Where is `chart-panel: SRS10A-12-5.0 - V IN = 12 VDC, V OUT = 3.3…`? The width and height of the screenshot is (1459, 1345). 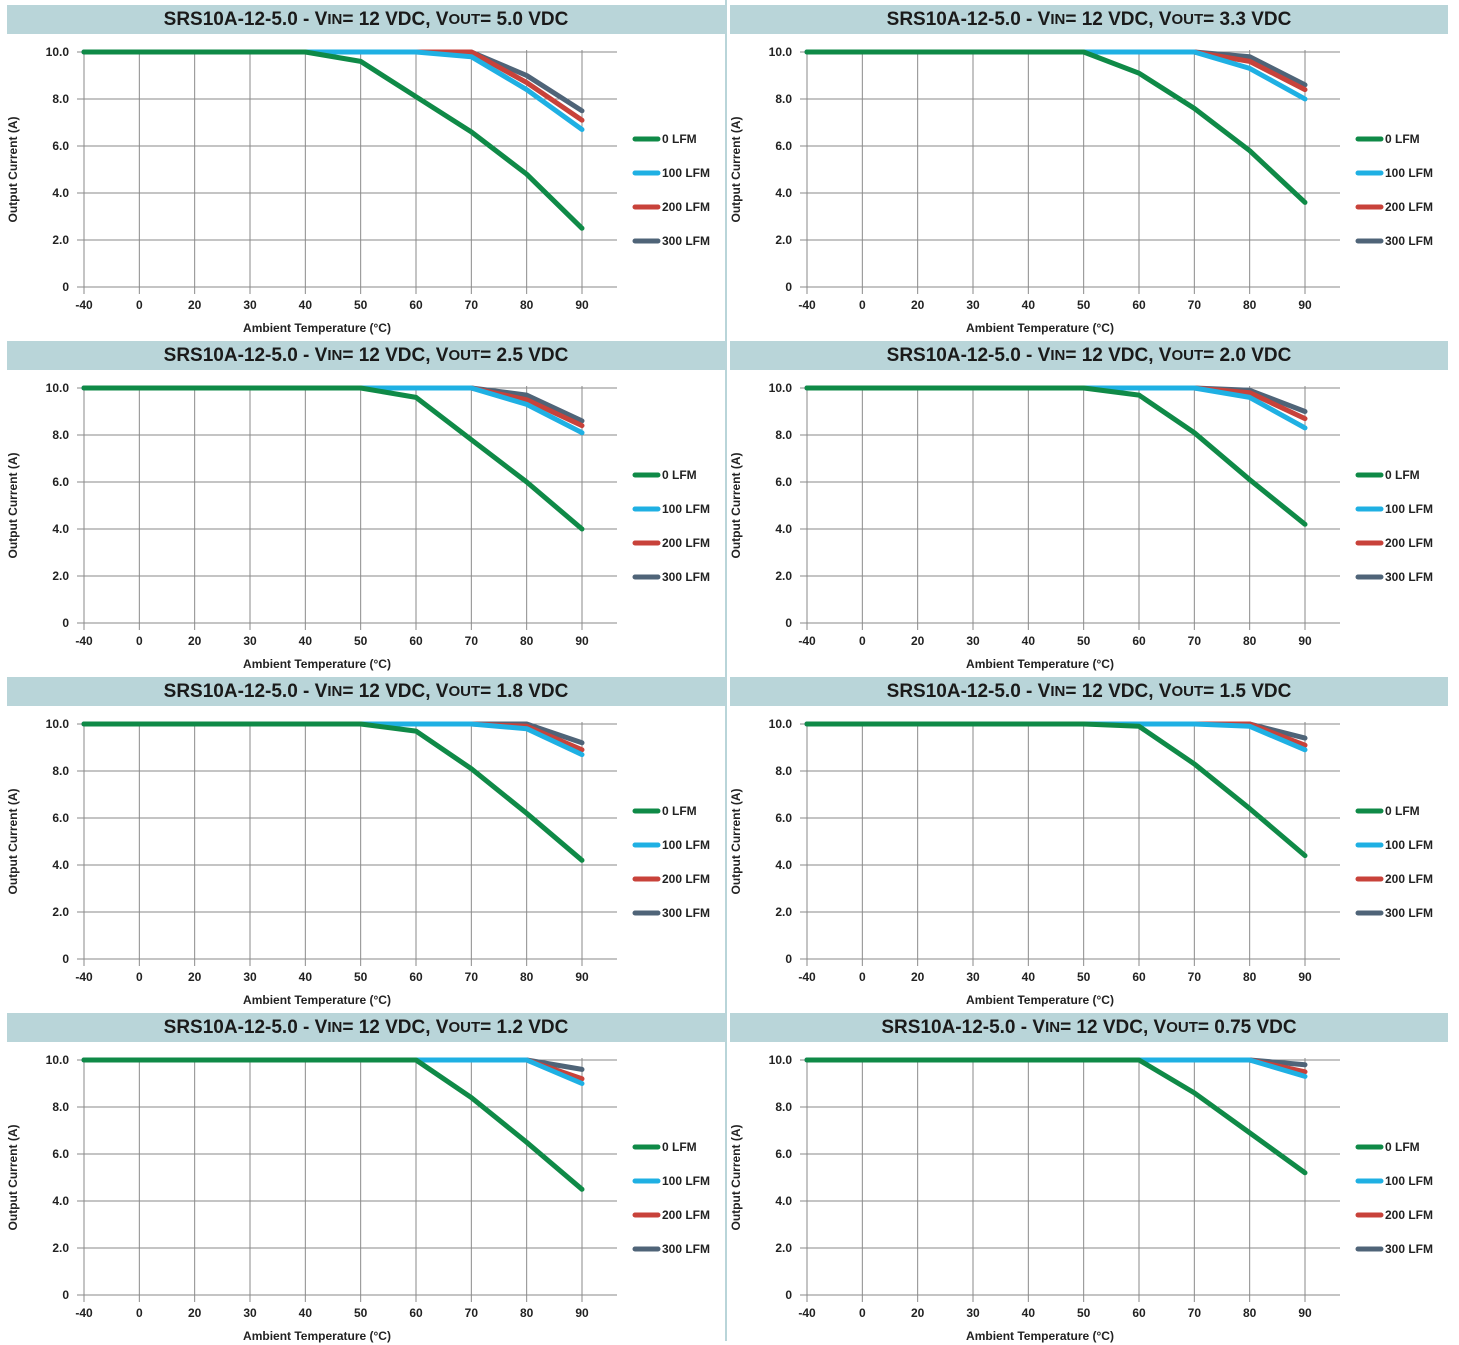
chart-panel: SRS10A-12-5.0 - V IN = 12 VDC, V OUT = 3.3… is located at coordinates (1089, 171).